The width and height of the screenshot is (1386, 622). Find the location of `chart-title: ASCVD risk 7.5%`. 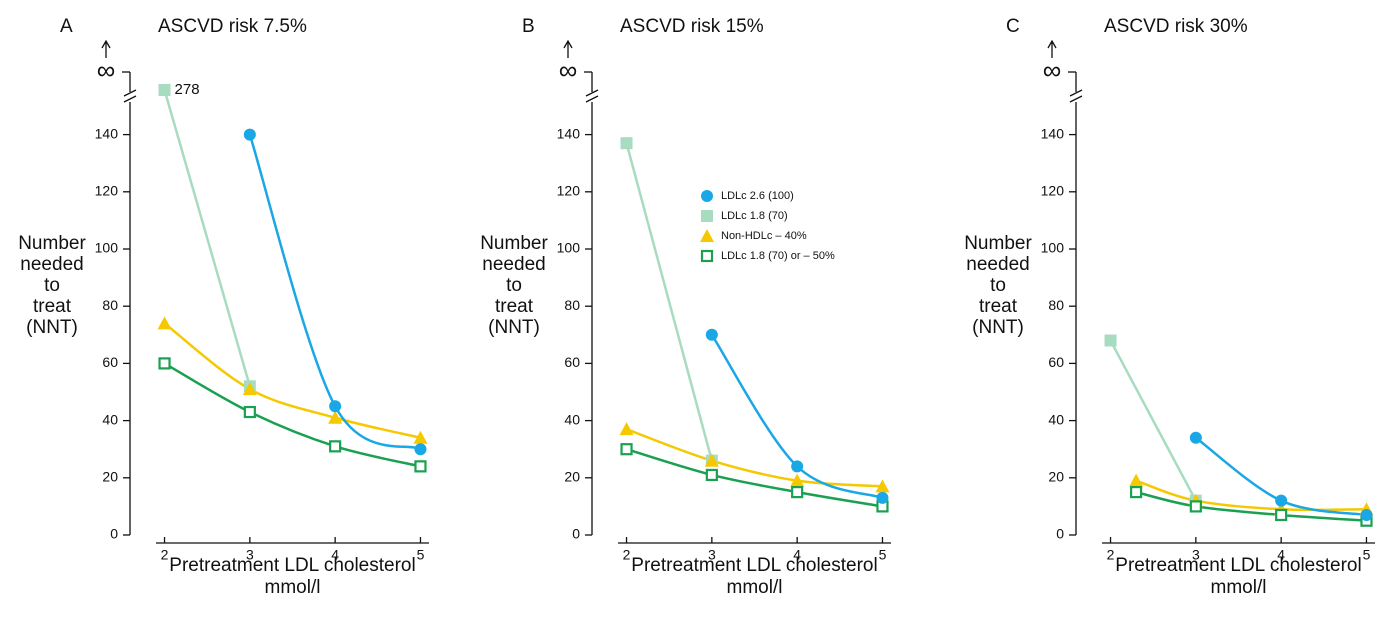

chart-title: ASCVD risk 7.5% is located at coordinates (232, 26).